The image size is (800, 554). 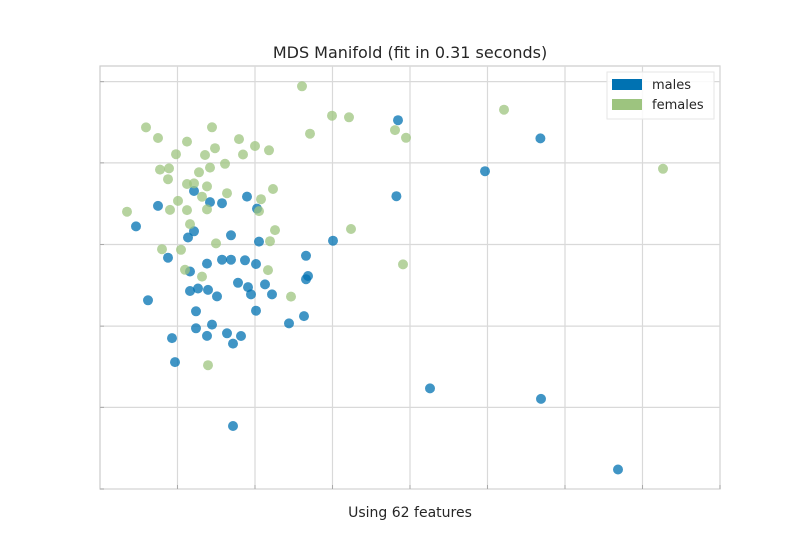 I want to click on legend-label-females: females, so click(x=678, y=105).